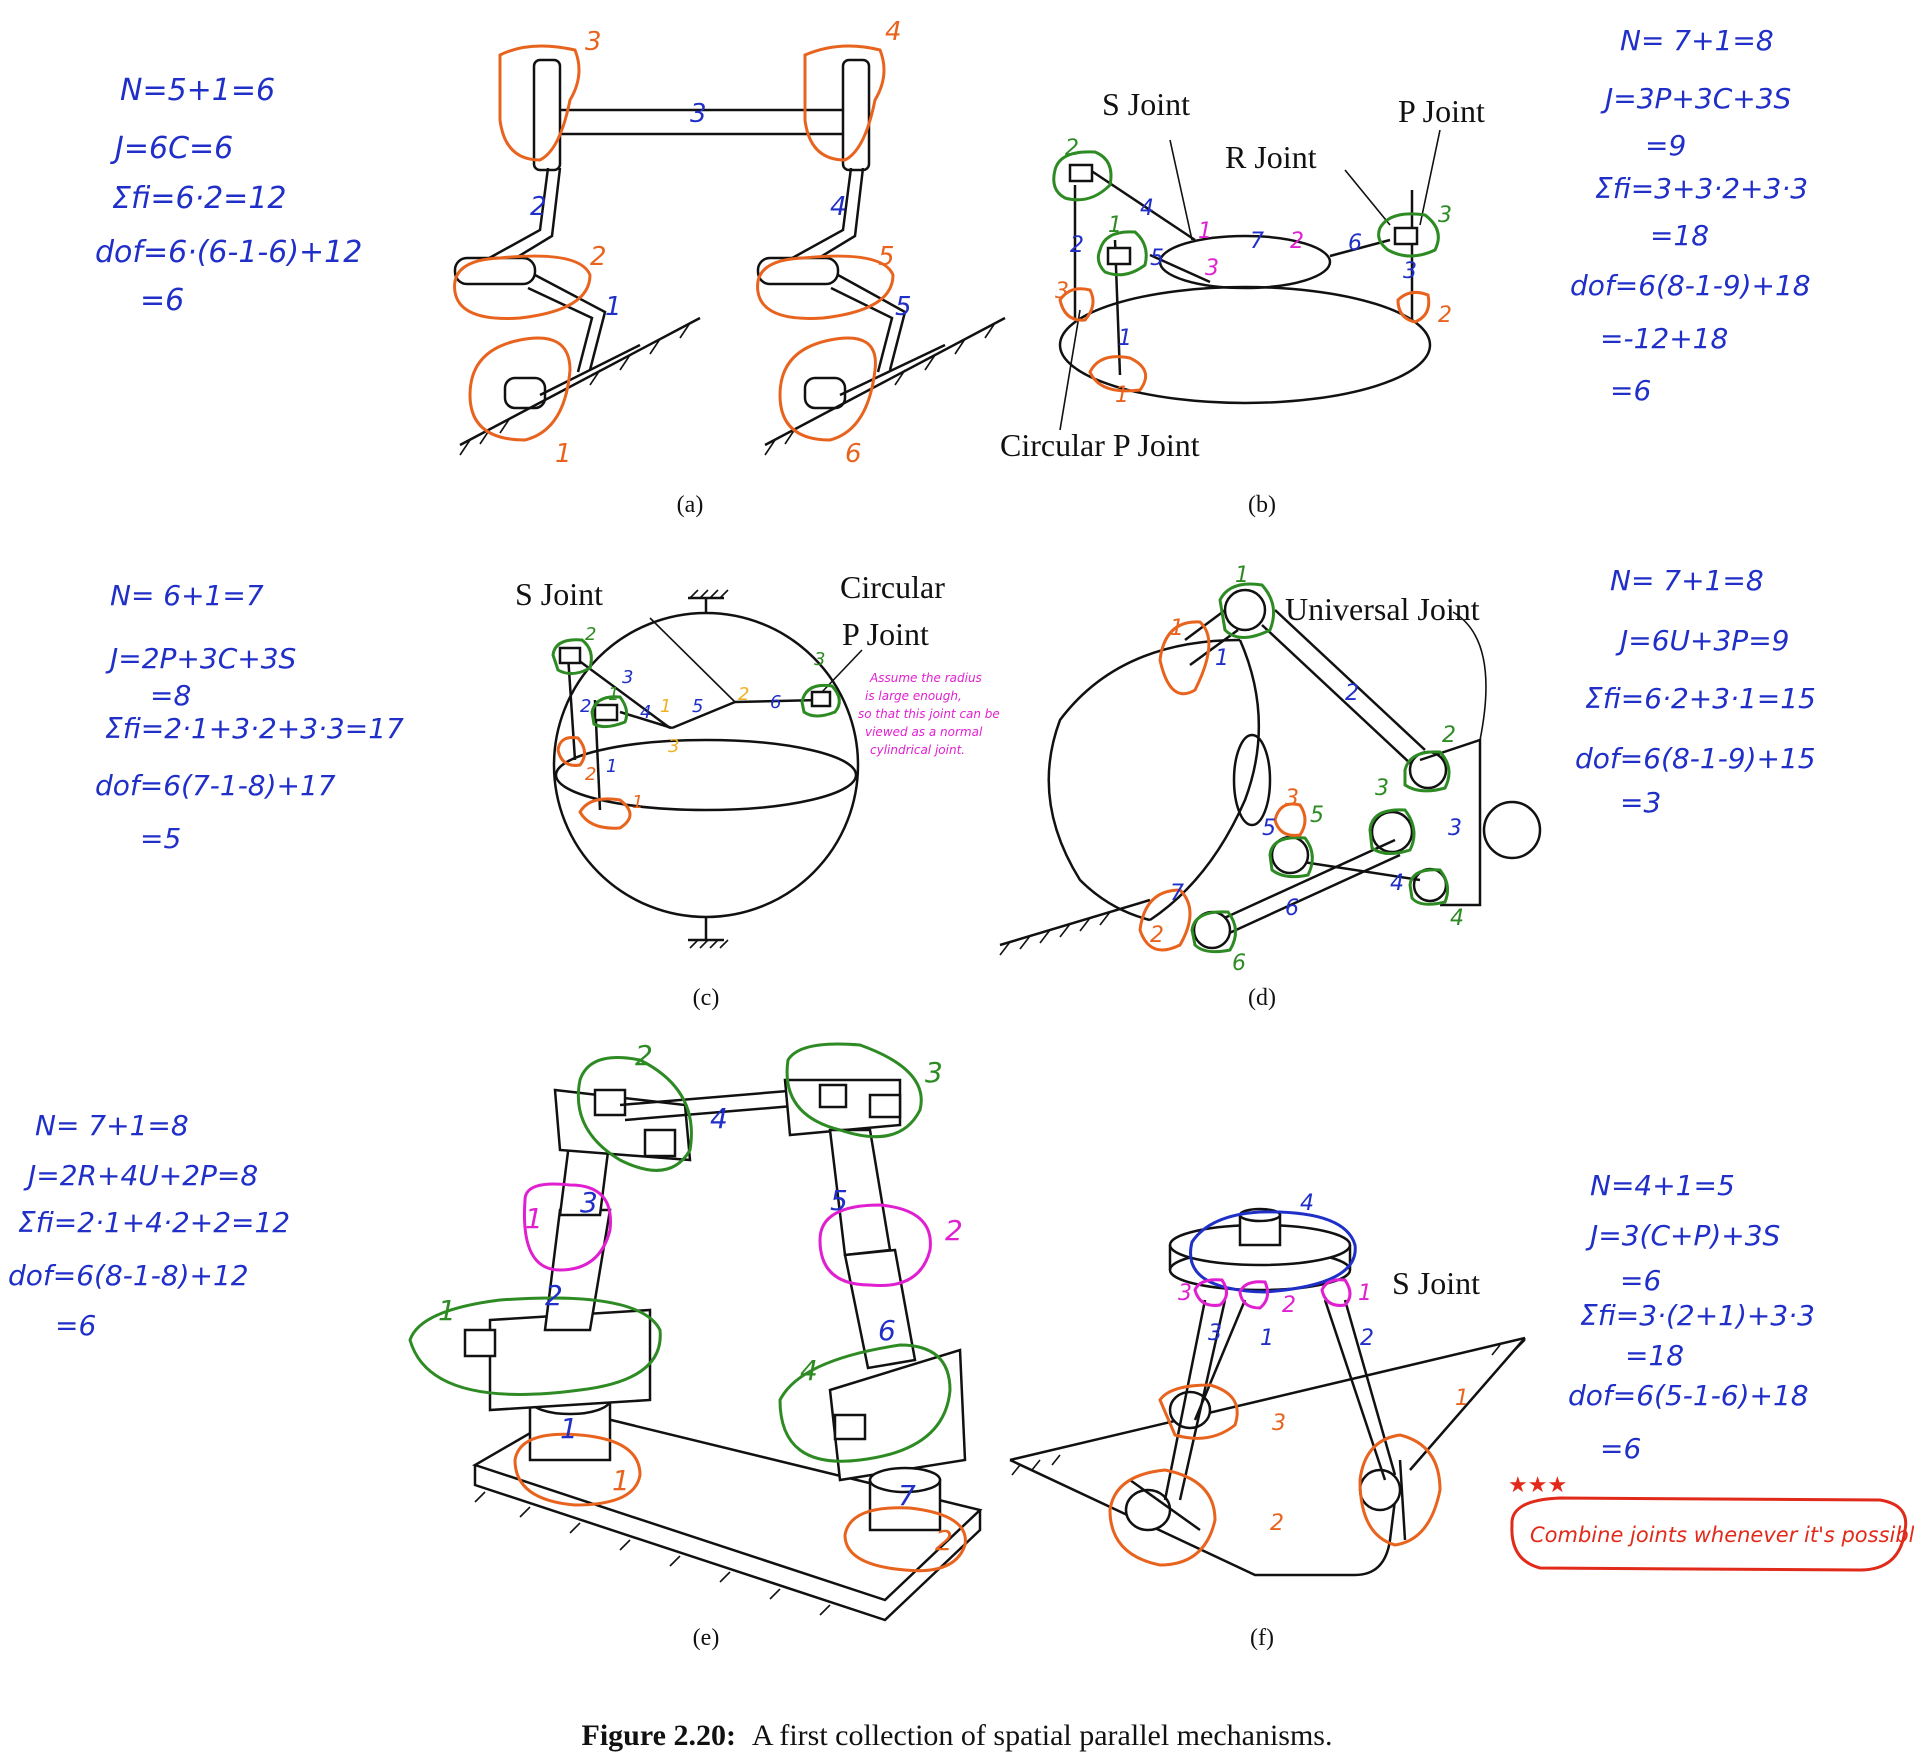 The image size is (1914, 1764). I want to click on note-b-dof: dof=6(8-1-9)+18, so click(1690, 285).